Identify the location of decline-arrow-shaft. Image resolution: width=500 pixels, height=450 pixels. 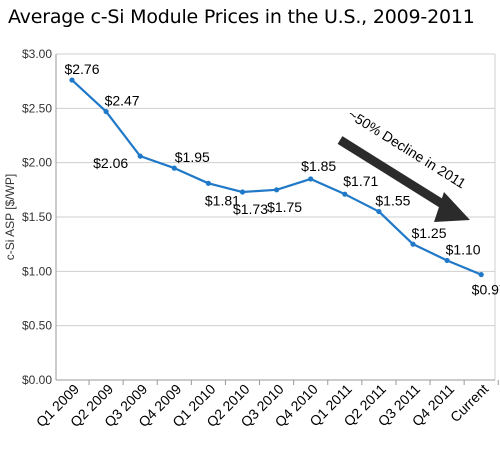
(396, 175).